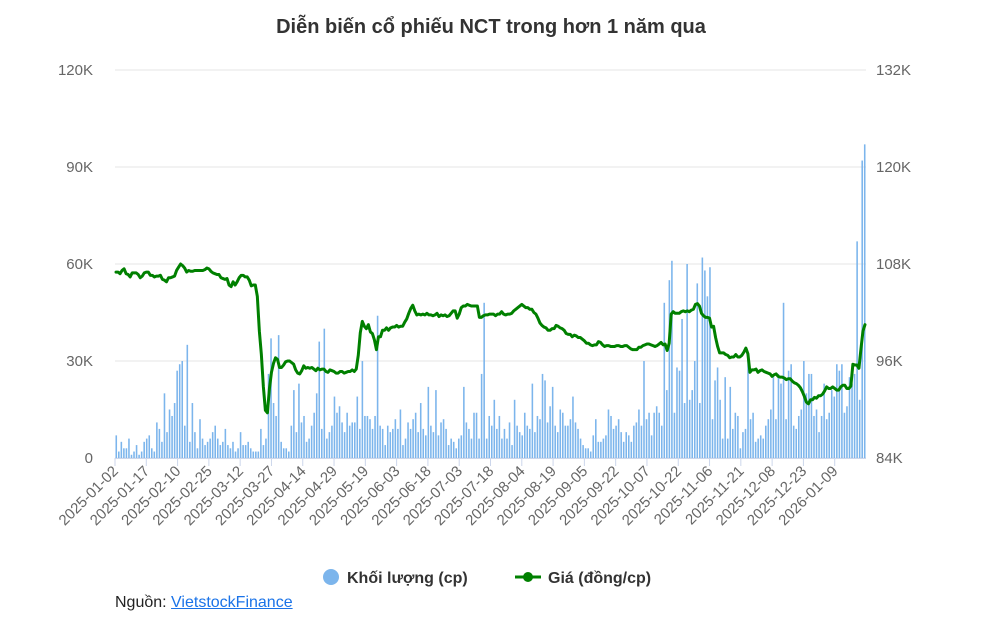  What do you see at coordinates (583, 578) in the screenshot?
I see `legend-item-price: Giá (đồng/cp)` at bounding box center [583, 578].